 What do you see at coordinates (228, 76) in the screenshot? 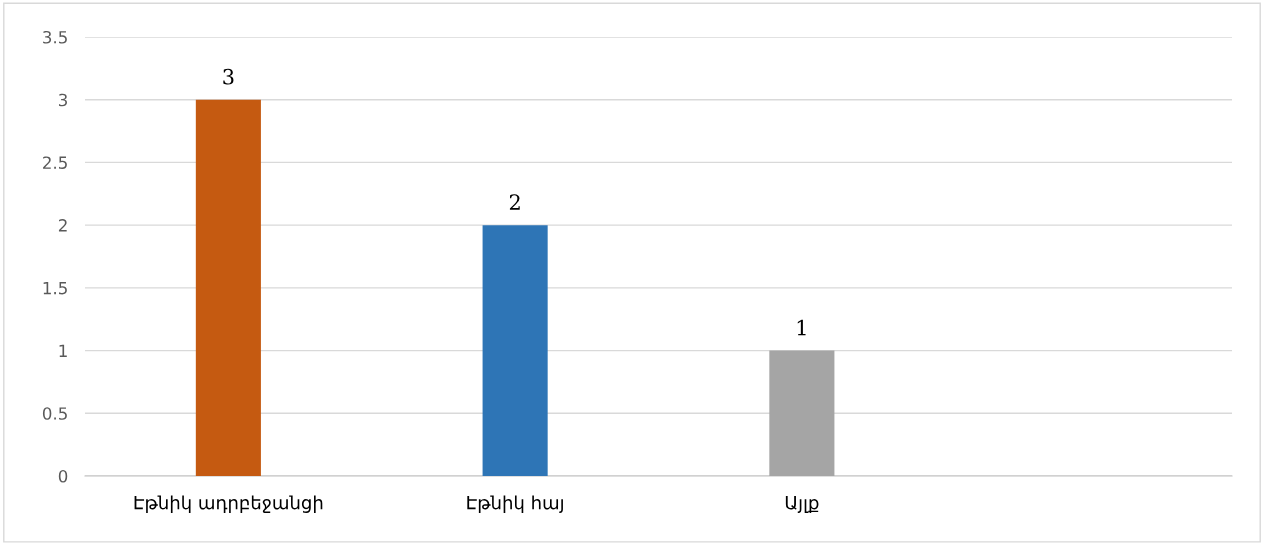
I see `data-label: 3` at bounding box center [228, 76].